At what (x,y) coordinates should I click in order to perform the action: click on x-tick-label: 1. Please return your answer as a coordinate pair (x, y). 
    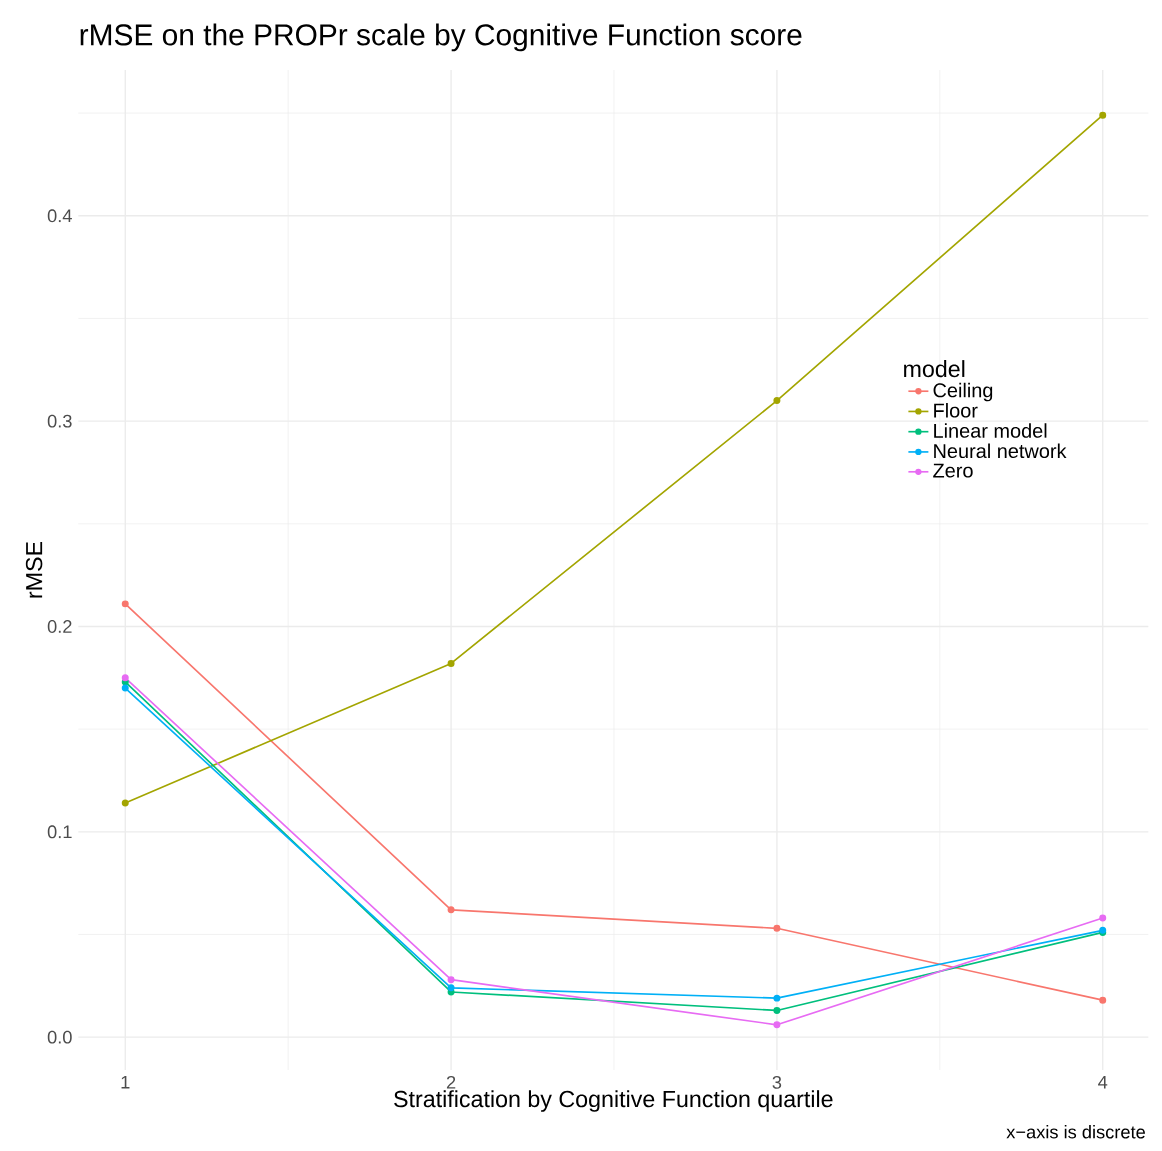
    Looking at the image, I should click on (125, 1082).